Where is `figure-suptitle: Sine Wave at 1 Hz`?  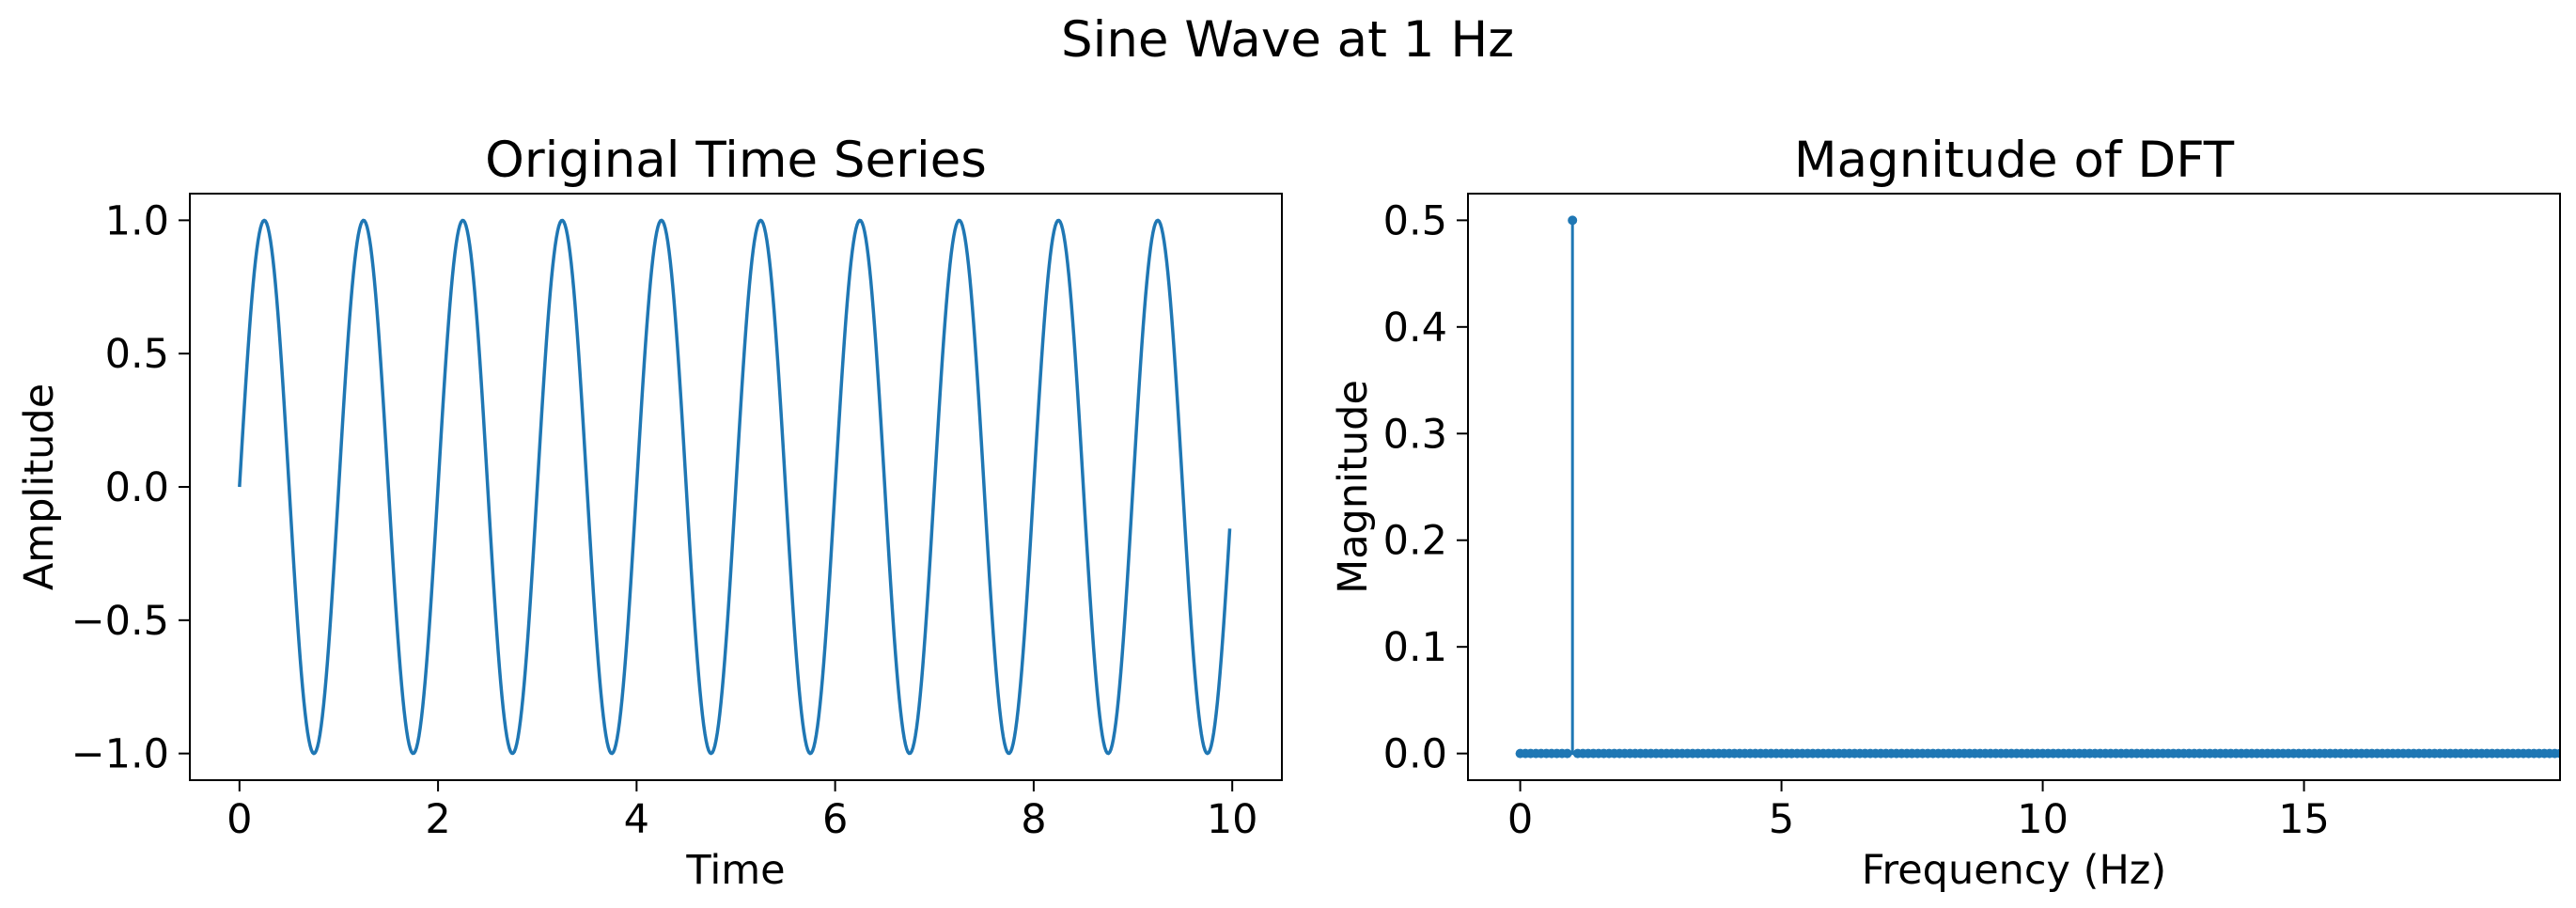 figure-suptitle: Sine Wave at 1 Hz is located at coordinates (1287, 40).